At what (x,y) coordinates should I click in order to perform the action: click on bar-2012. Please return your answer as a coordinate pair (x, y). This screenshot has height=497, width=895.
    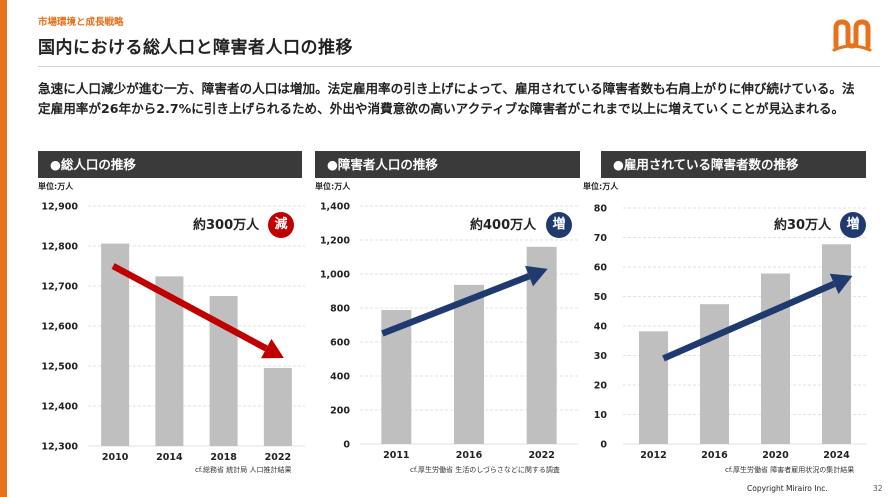
    Looking at the image, I should click on (653, 387).